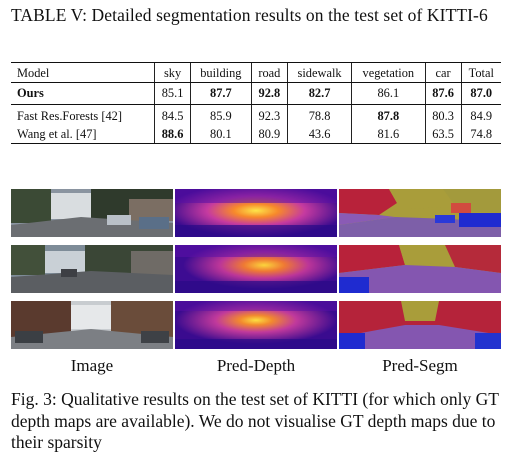 This screenshot has width=511, height=466. I want to click on column-label-image: Image, so click(92, 365).